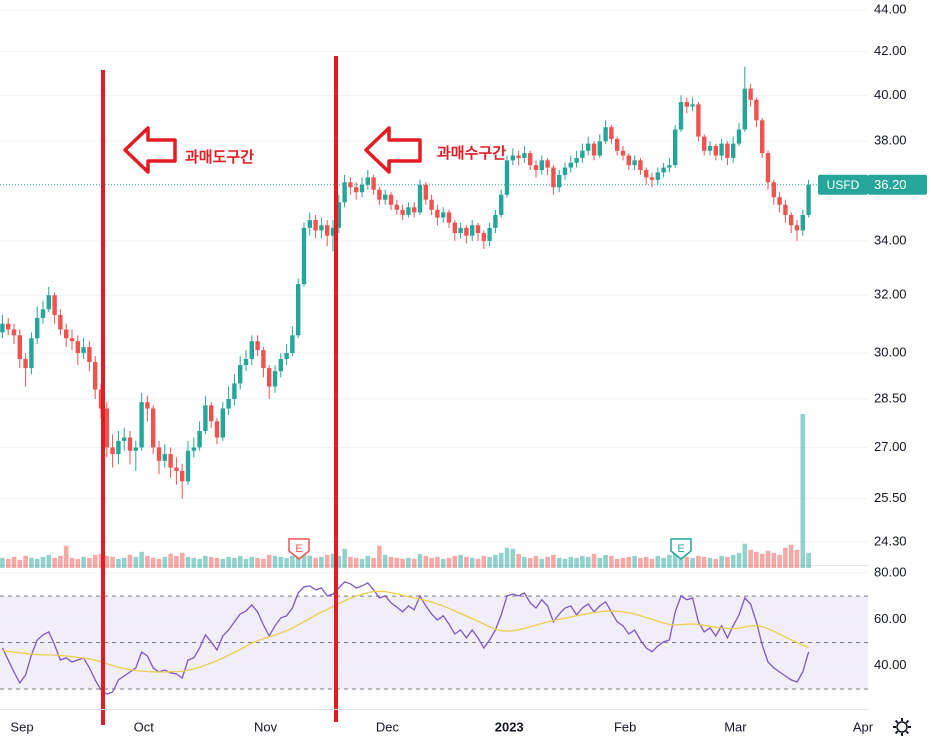 This screenshot has width=931, height=750. What do you see at coordinates (890, 351) in the screenshot?
I see `y-tick-label: 30.00` at bounding box center [890, 351].